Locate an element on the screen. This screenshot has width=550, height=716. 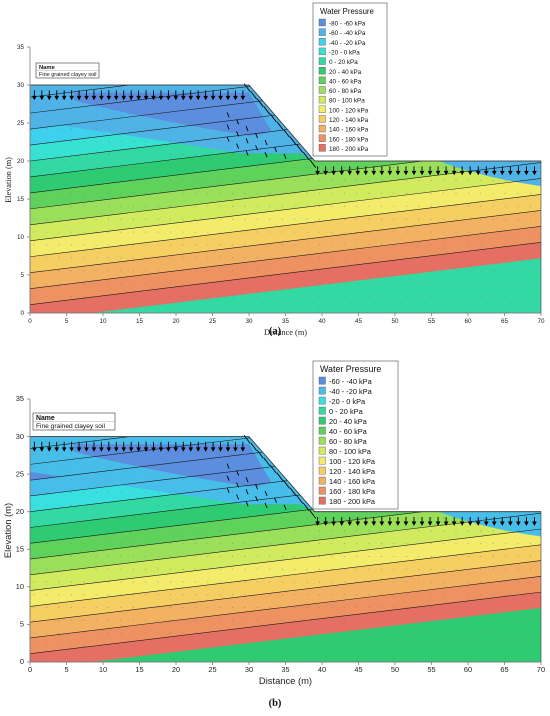
y-tick-label: 5 is located at coordinates (22, 624).